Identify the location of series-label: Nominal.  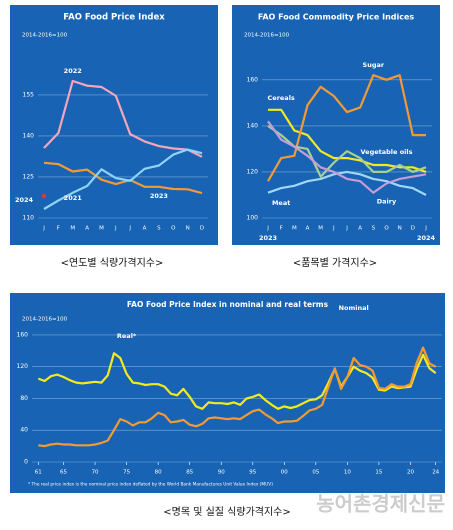
(354, 308).